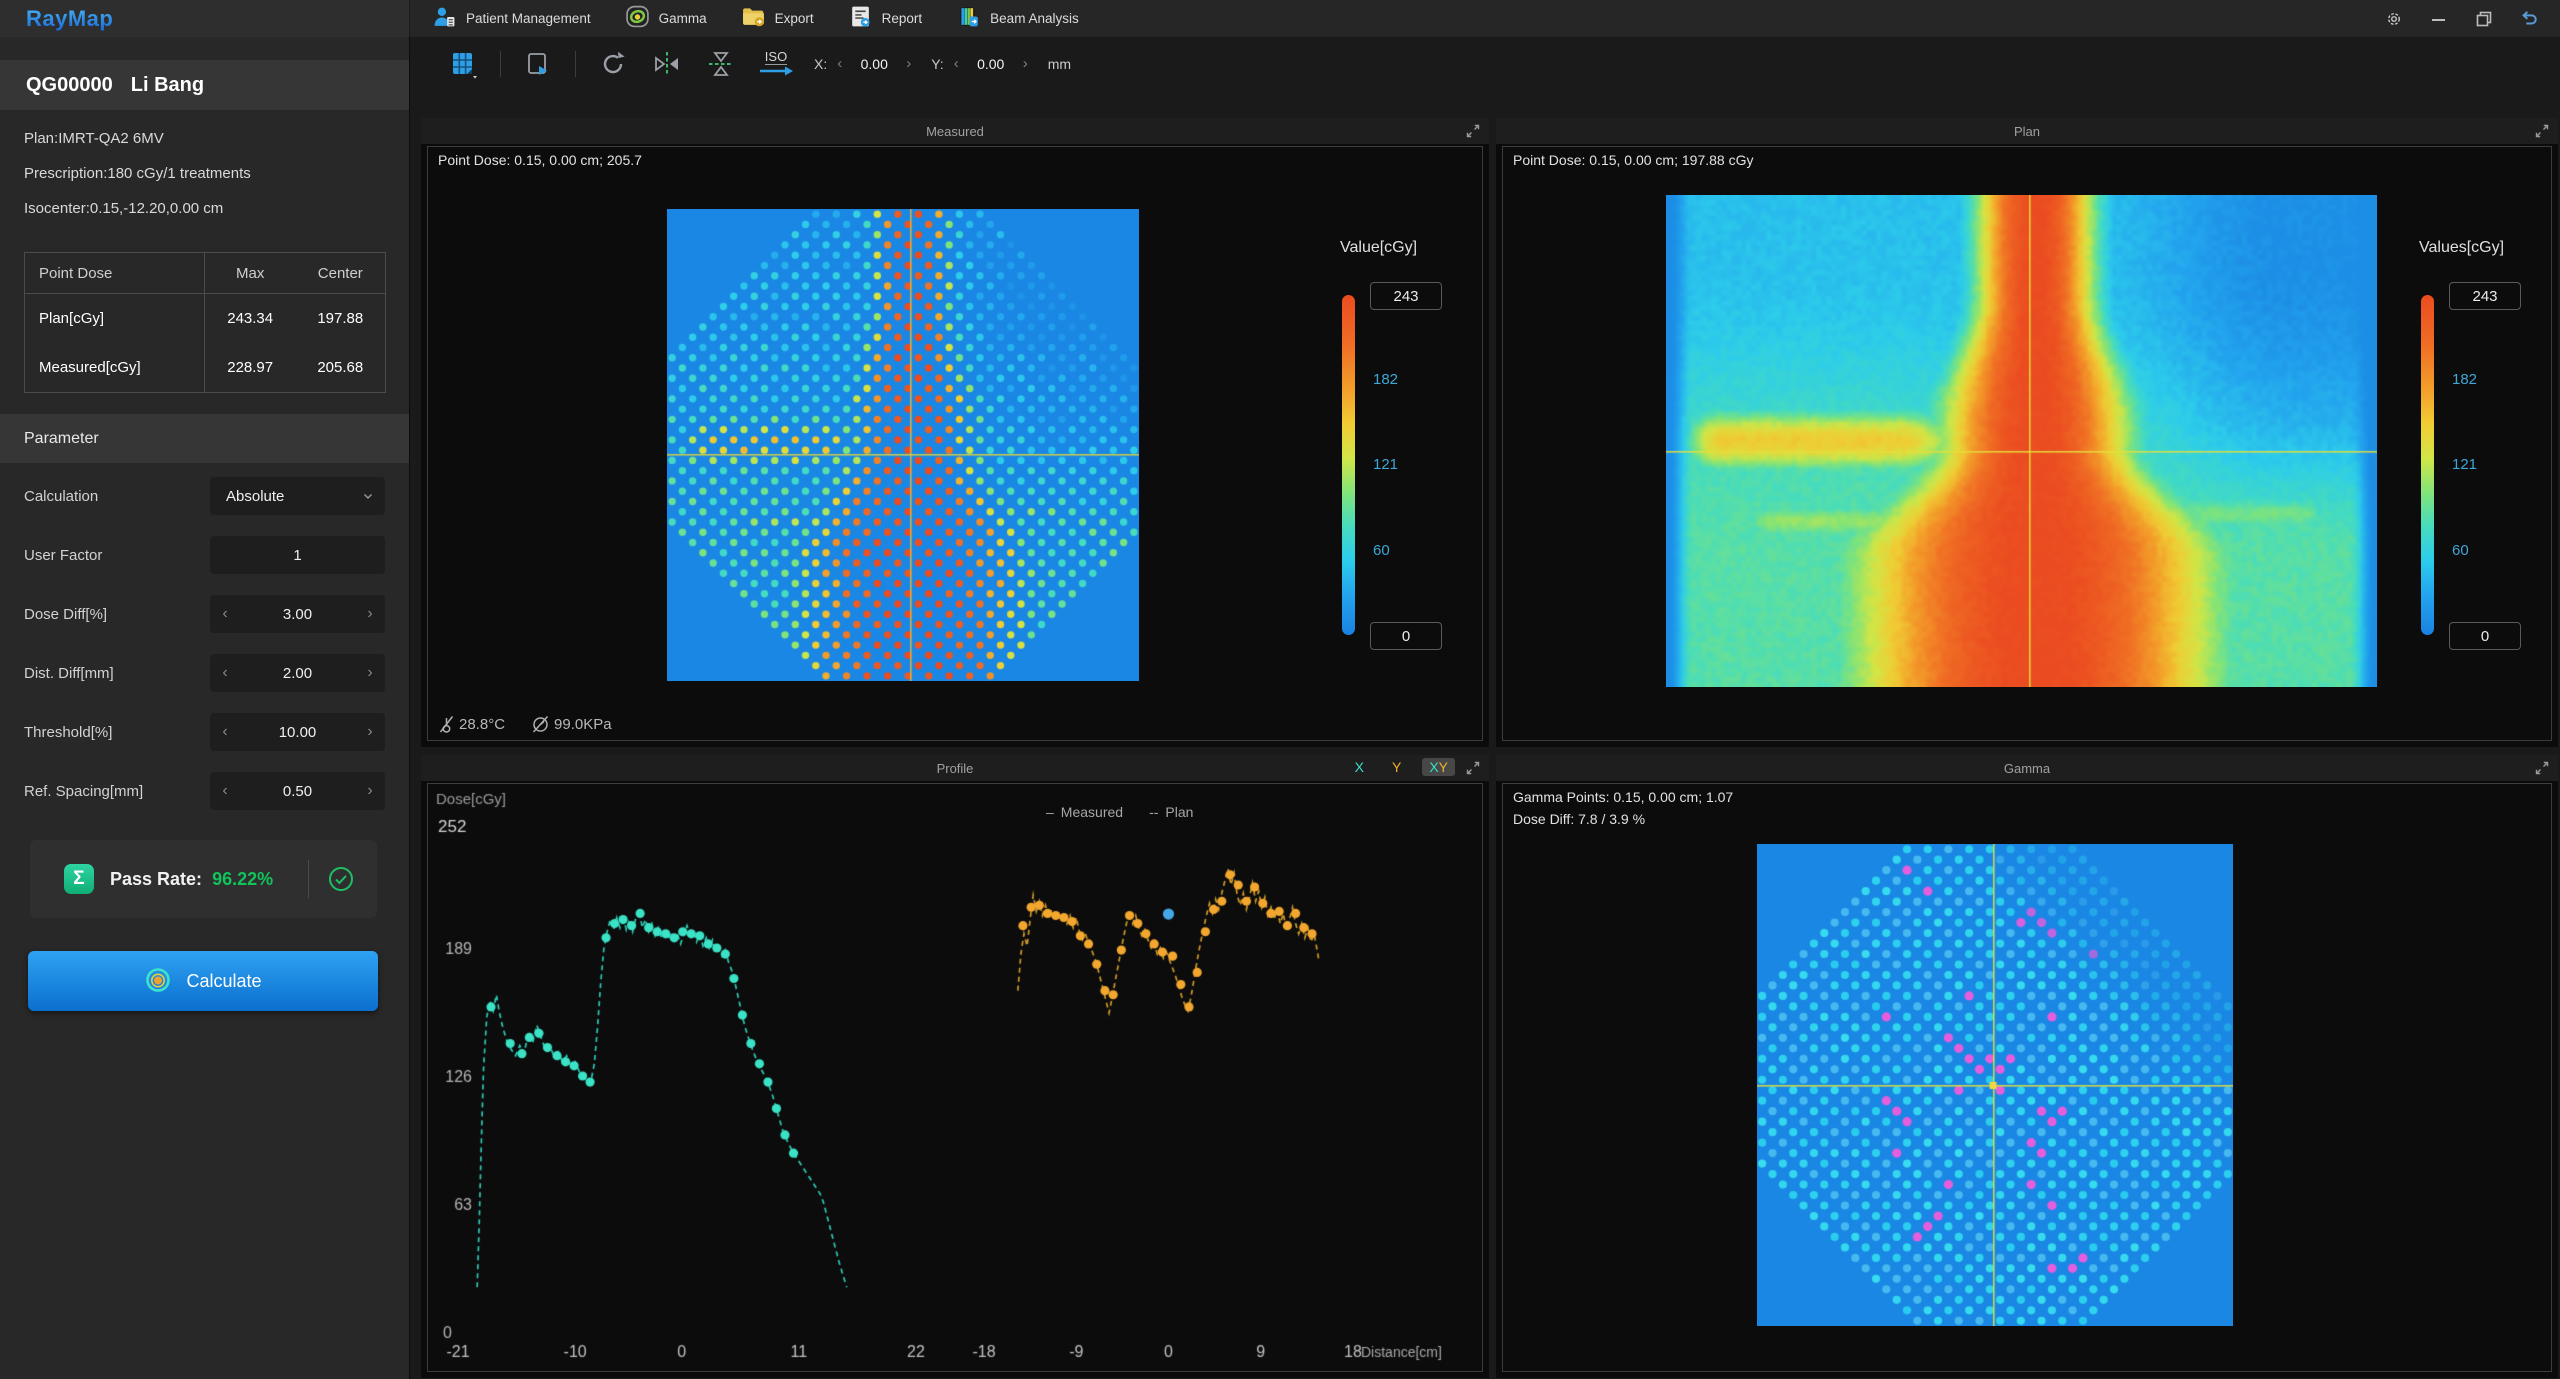 Image resolution: width=2560 pixels, height=1379 pixels. Describe the element at coordinates (204, 85) in the screenshot. I see `patient-header: QG00000 Li Bang` at that location.